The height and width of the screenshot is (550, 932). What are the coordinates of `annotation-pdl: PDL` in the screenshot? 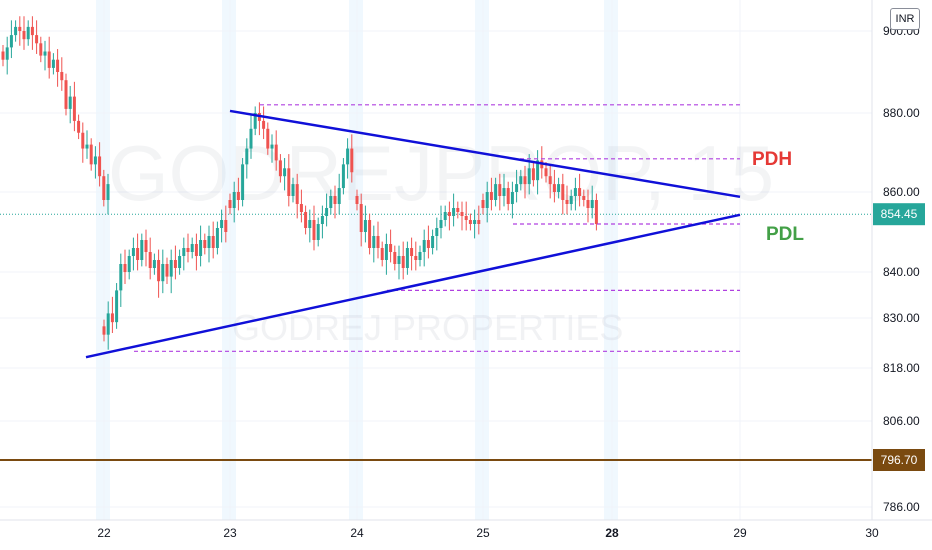 It's located at (785, 234).